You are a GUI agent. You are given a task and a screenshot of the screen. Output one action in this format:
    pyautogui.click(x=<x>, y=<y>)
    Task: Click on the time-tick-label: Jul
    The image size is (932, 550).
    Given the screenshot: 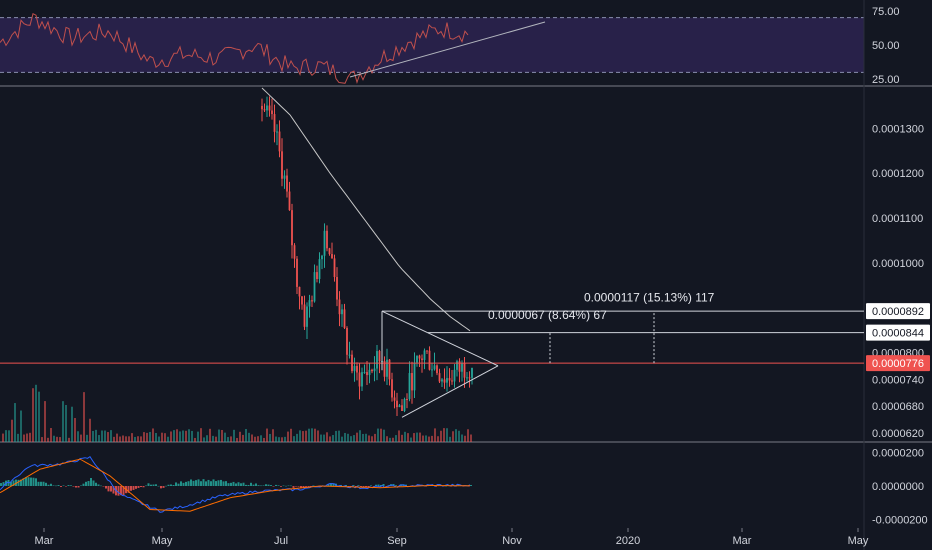 What is the action you would take?
    pyautogui.click(x=281, y=541)
    